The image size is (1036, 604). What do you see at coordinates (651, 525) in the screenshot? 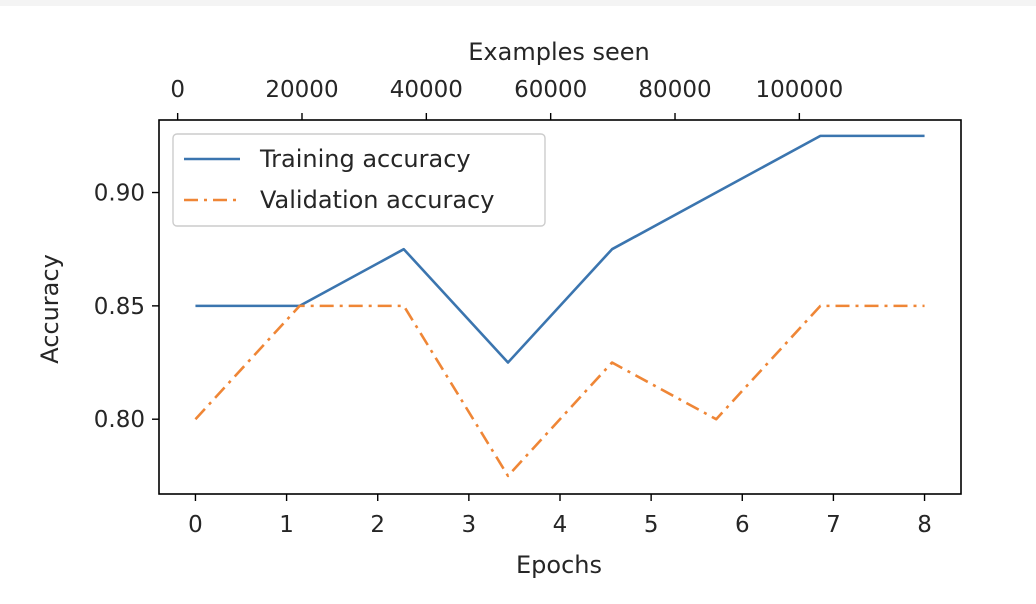
I see `x-tick-label: 5` at bounding box center [651, 525].